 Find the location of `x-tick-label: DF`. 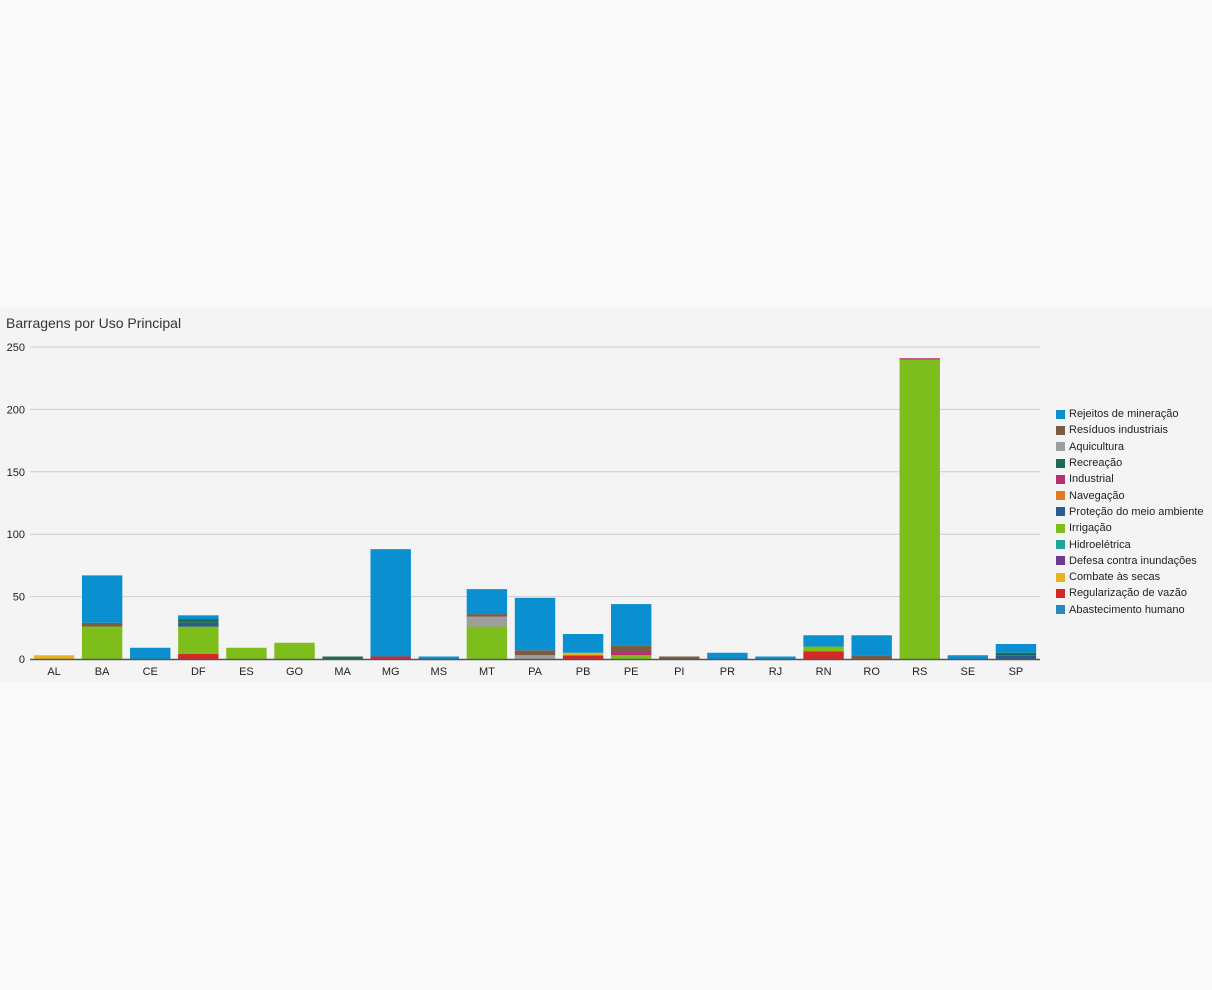

x-tick-label: DF is located at coordinates (198, 672).